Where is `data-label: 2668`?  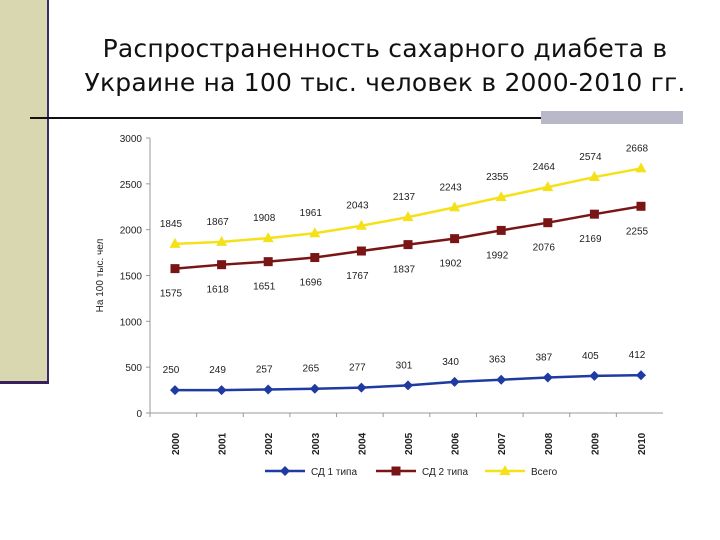
data-label: 2668 is located at coordinates (637, 148).